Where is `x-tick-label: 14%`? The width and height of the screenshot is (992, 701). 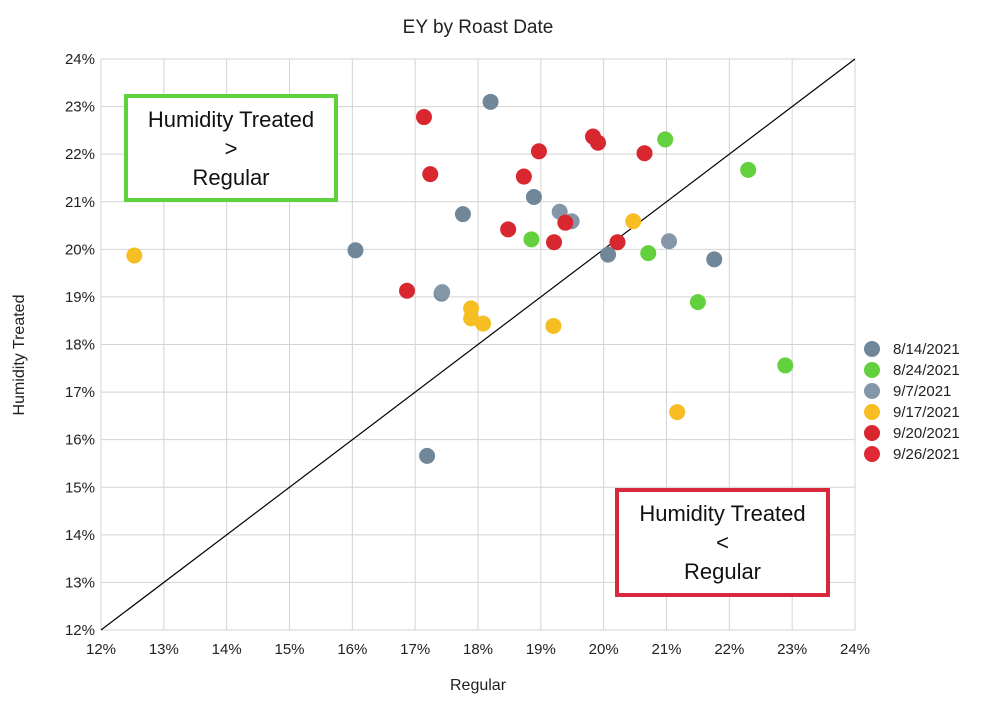
x-tick-label: 14% is located at coordinates (227, 649).